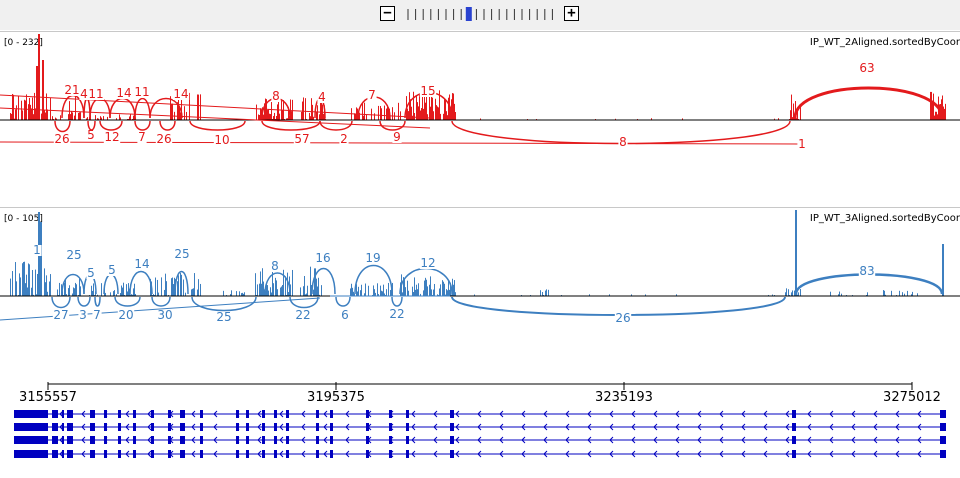 This screenshot has width=960, height=478. Describe the element at coordinates (125, 315) in the screenshot. I see `junction-count-label: 20` at that location.